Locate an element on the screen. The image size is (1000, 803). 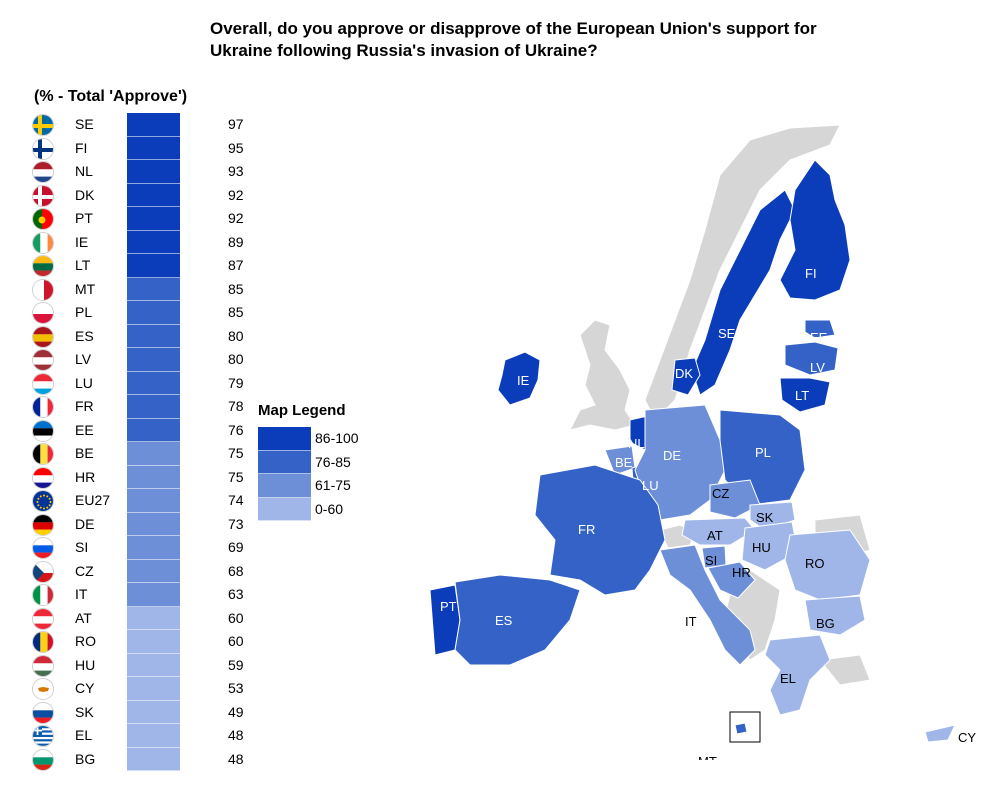
country-code: SI is located at coordinates (82, 547).